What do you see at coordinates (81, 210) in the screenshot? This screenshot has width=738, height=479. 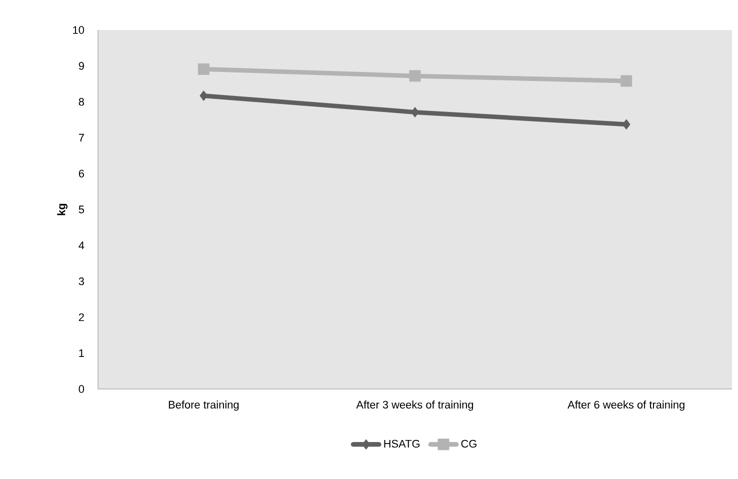 I see `y-tick-label: 5` at bounding box center [81, 210].